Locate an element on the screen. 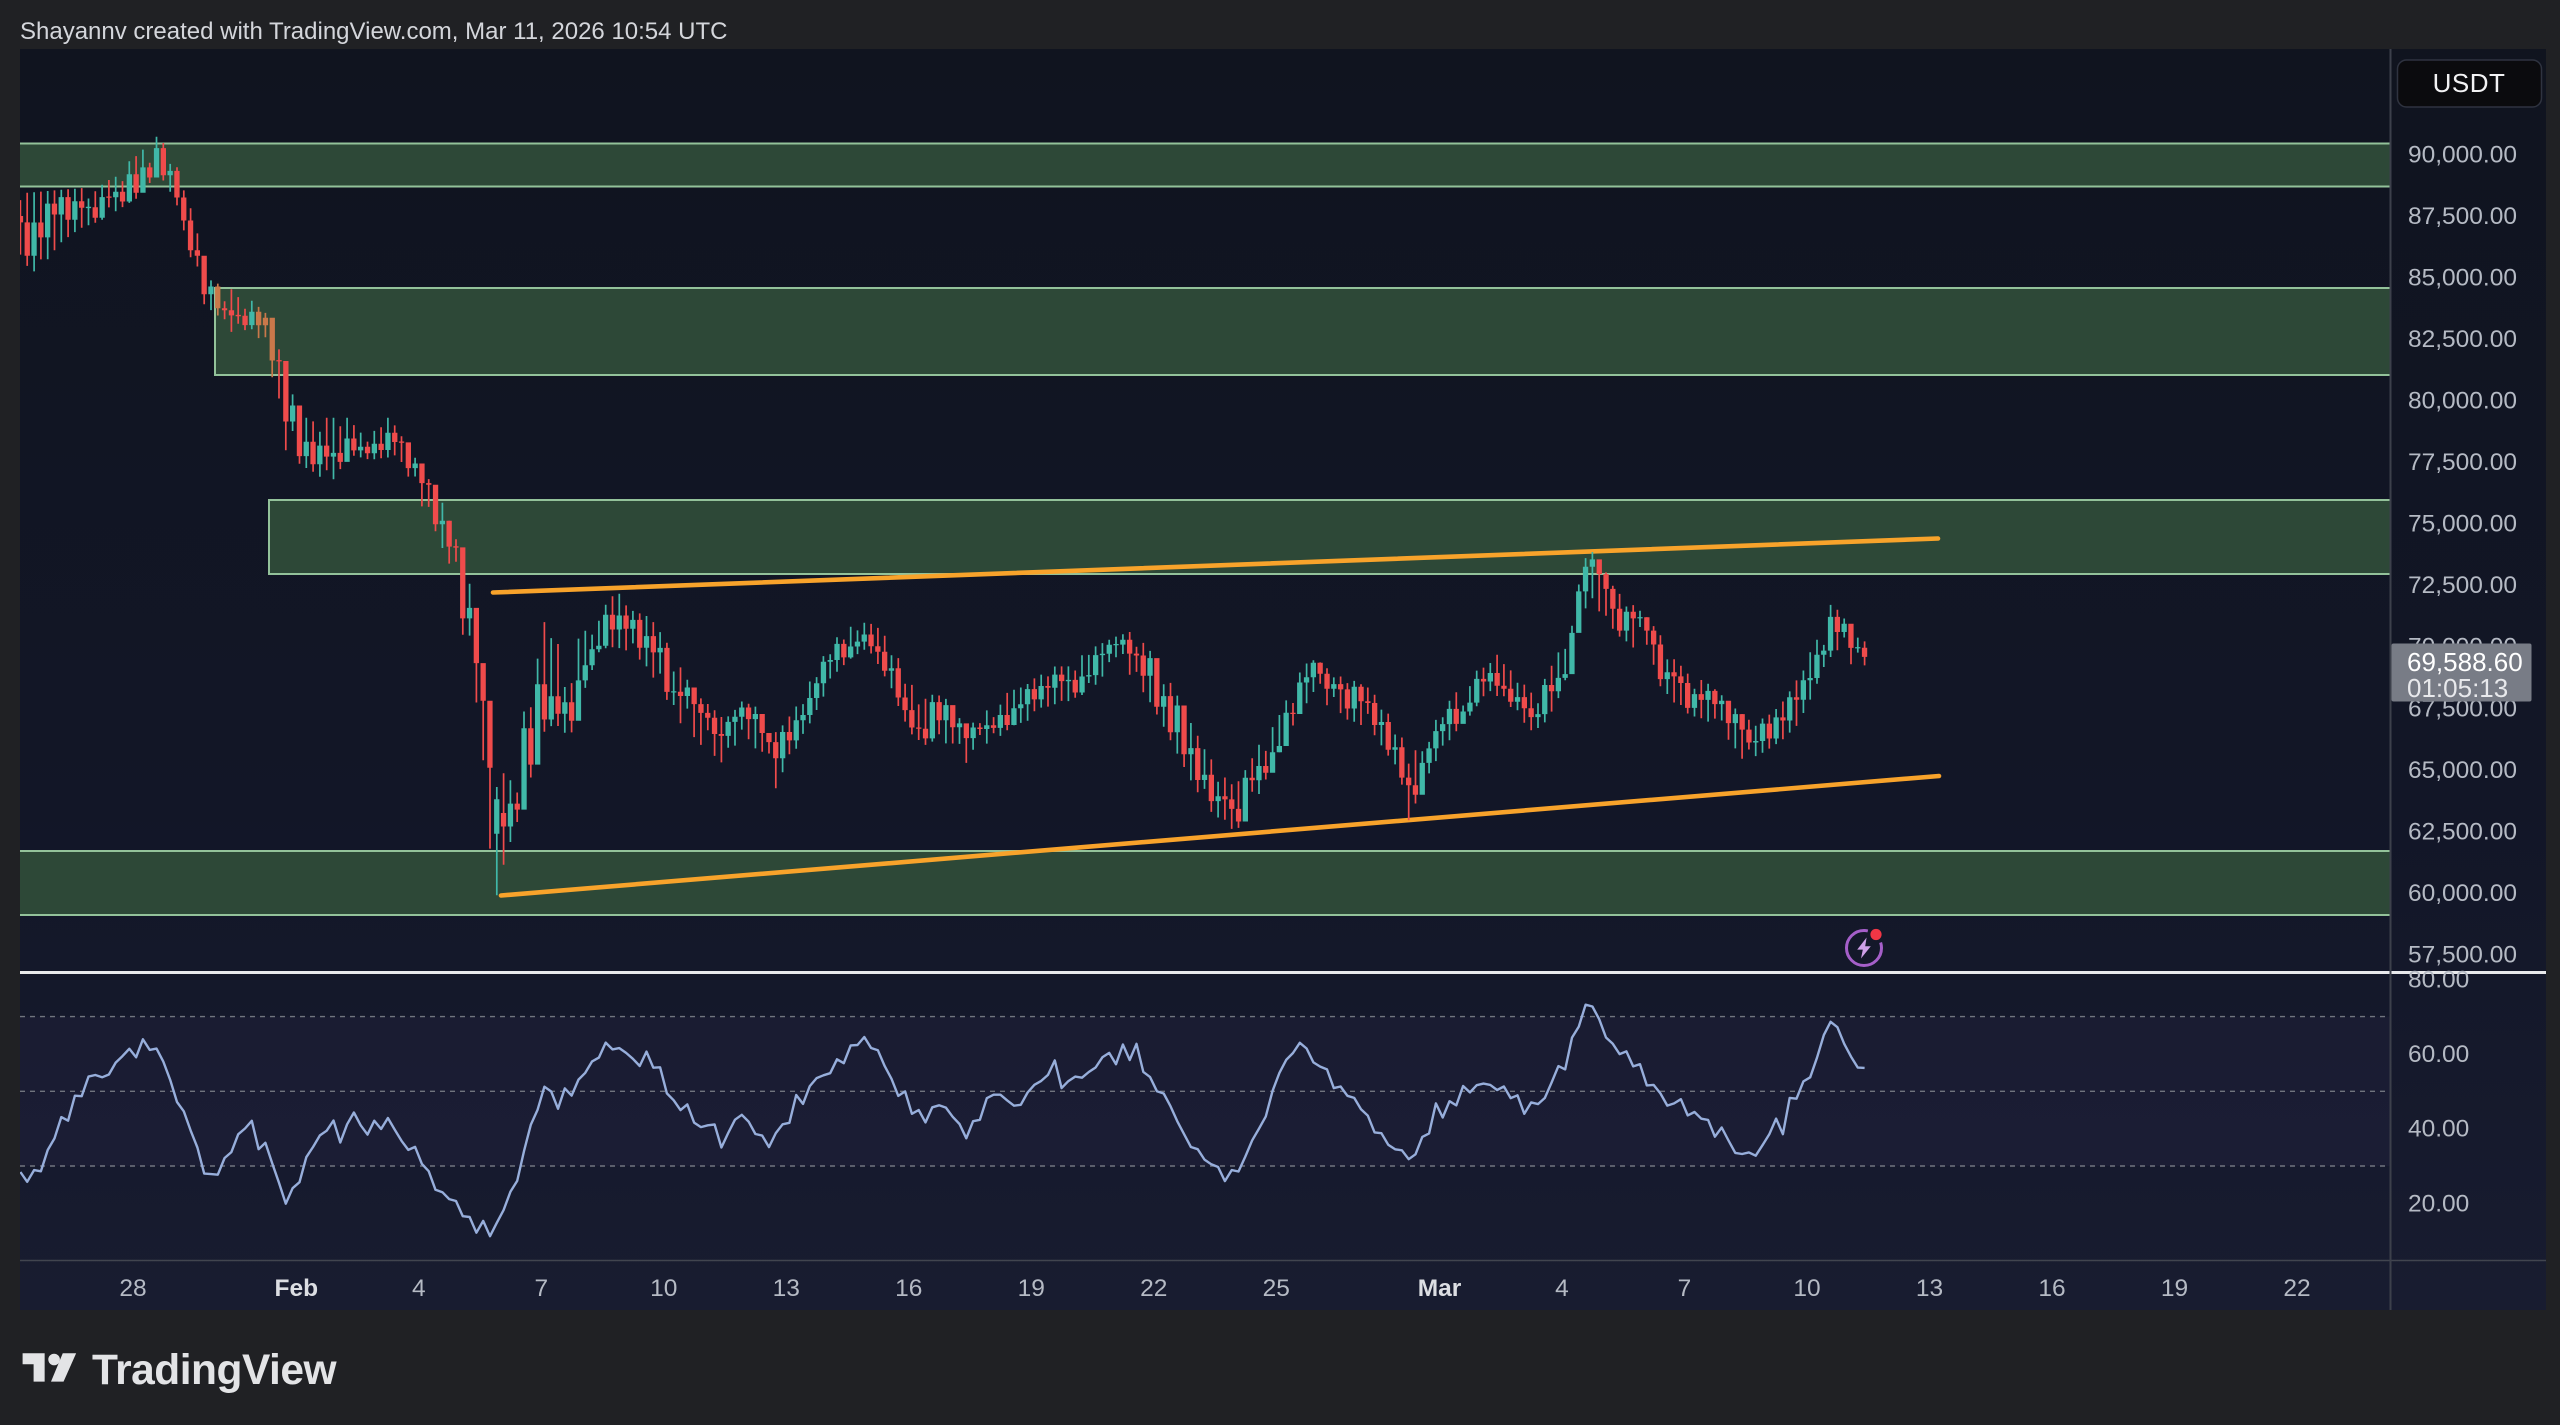 This screenshot has width=2560, height=1425. svg-text: Feb is located at coordinates (297, 1288).